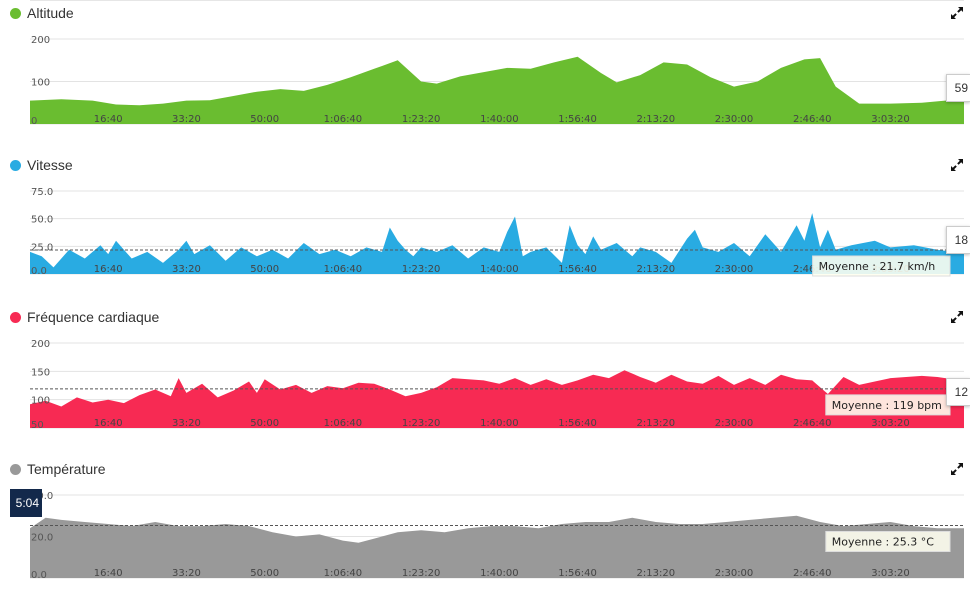 Image resolution: width=970 pixels, height=598 pixels. What do you see at coordinates (93, 317) in the screenshot?
I see `chart-title: Fréquence cardiaque` at bounding box center [93, 317].